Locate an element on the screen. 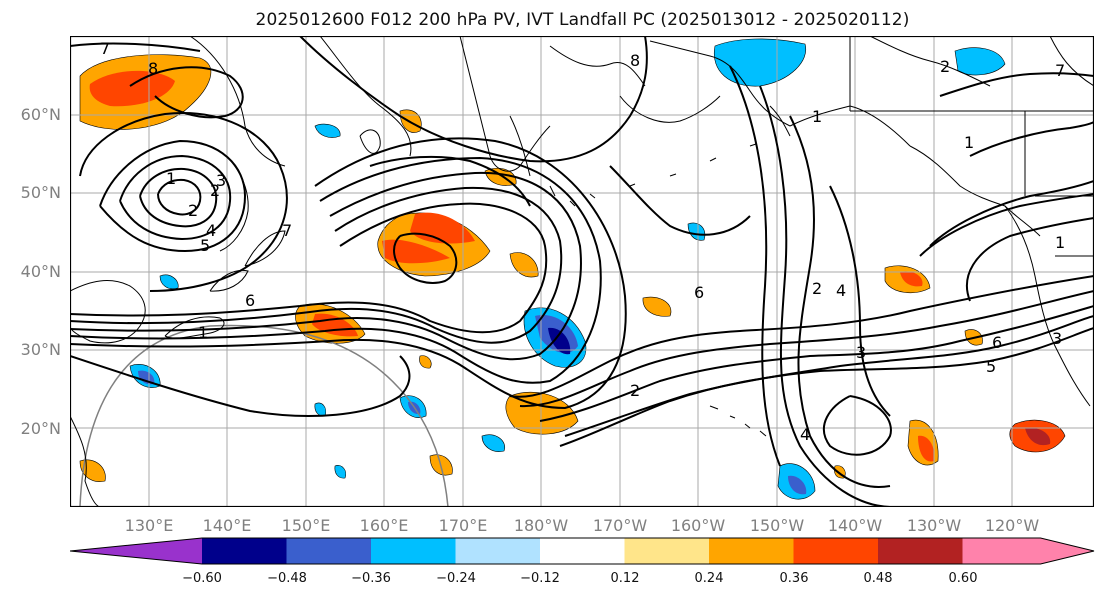 The width and height of the screenshot is (1105, 601). lat-label-60n: 60°N is located at coordinates (40, 114).